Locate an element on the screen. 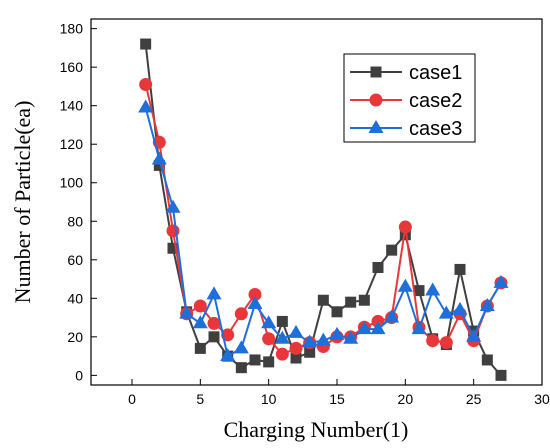 The image size is (550, 448). legend-item-case2: case2 is located at coordinates (406, 101).